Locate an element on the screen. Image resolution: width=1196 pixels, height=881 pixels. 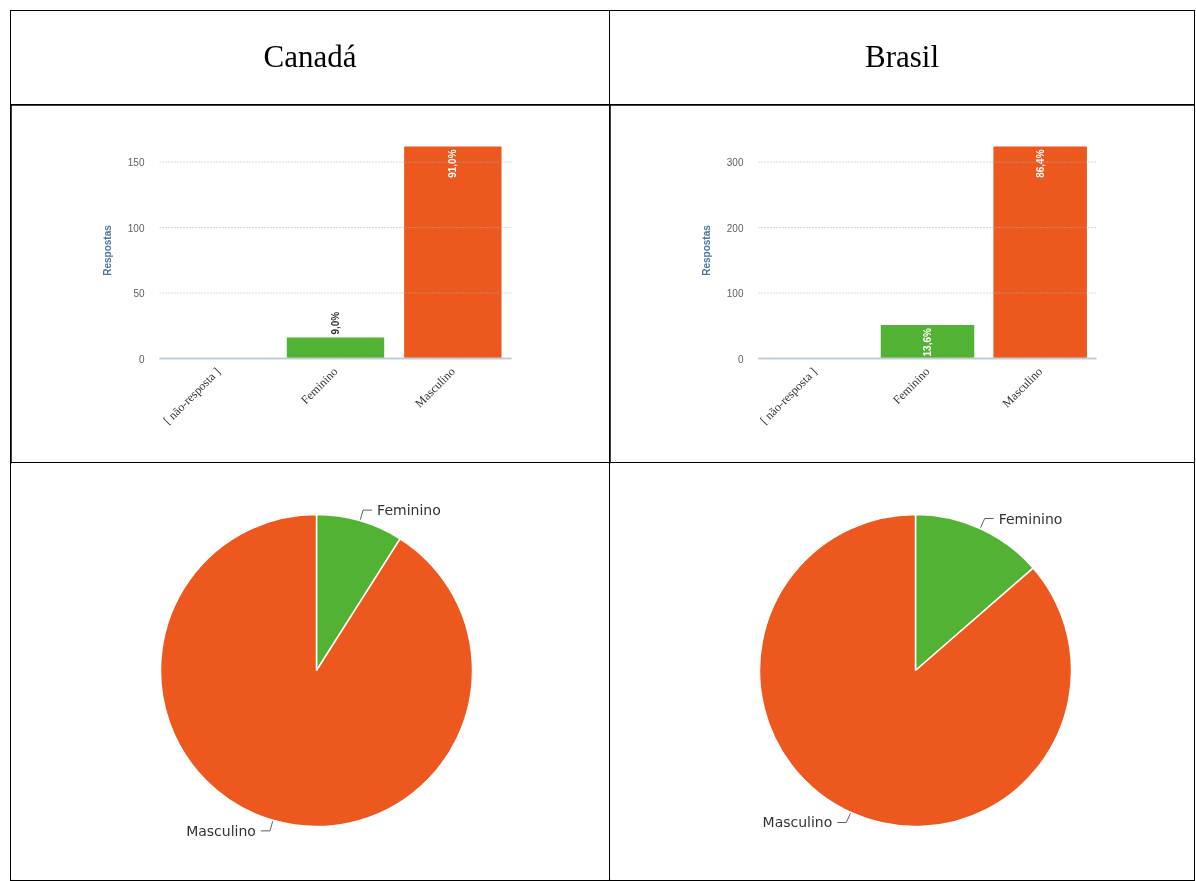
y-tick-label: 200 is located at coordinates (735, 228).